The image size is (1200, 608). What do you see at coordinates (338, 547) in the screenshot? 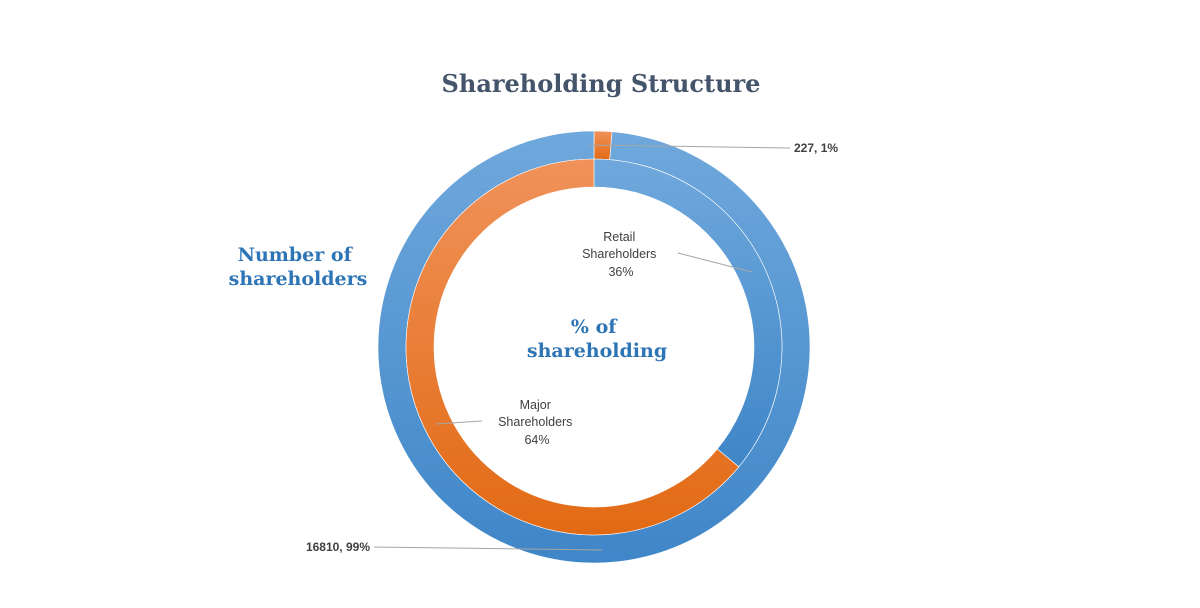
I see `outer-slice-large-label: 16810, 99%` at bounding box center [338, 547].